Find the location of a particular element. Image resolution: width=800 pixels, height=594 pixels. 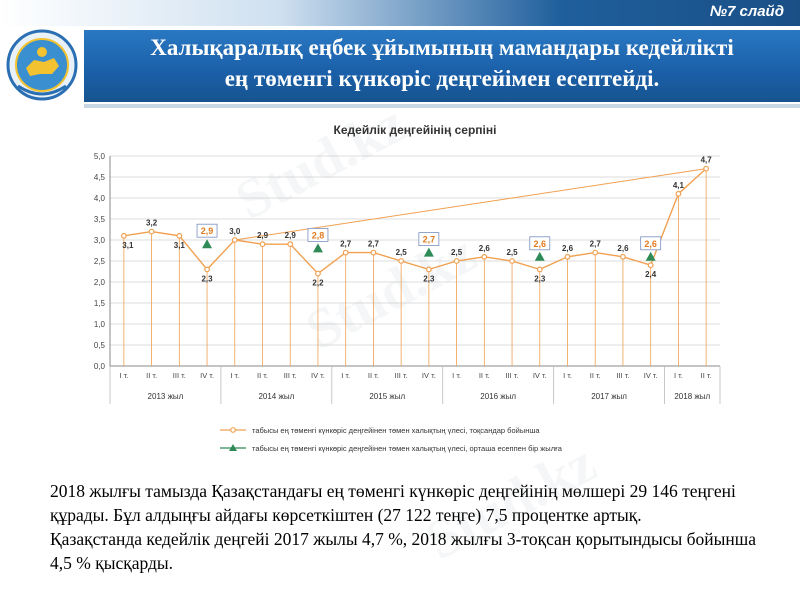

legend-marker is located at coordinates (233, 447).